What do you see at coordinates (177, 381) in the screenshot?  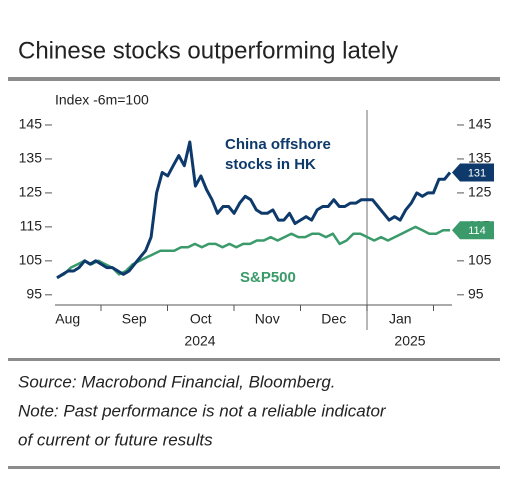 I see `note: Source: Macrobond Financial, Bloomberg.` at bounding box center [177, 381].